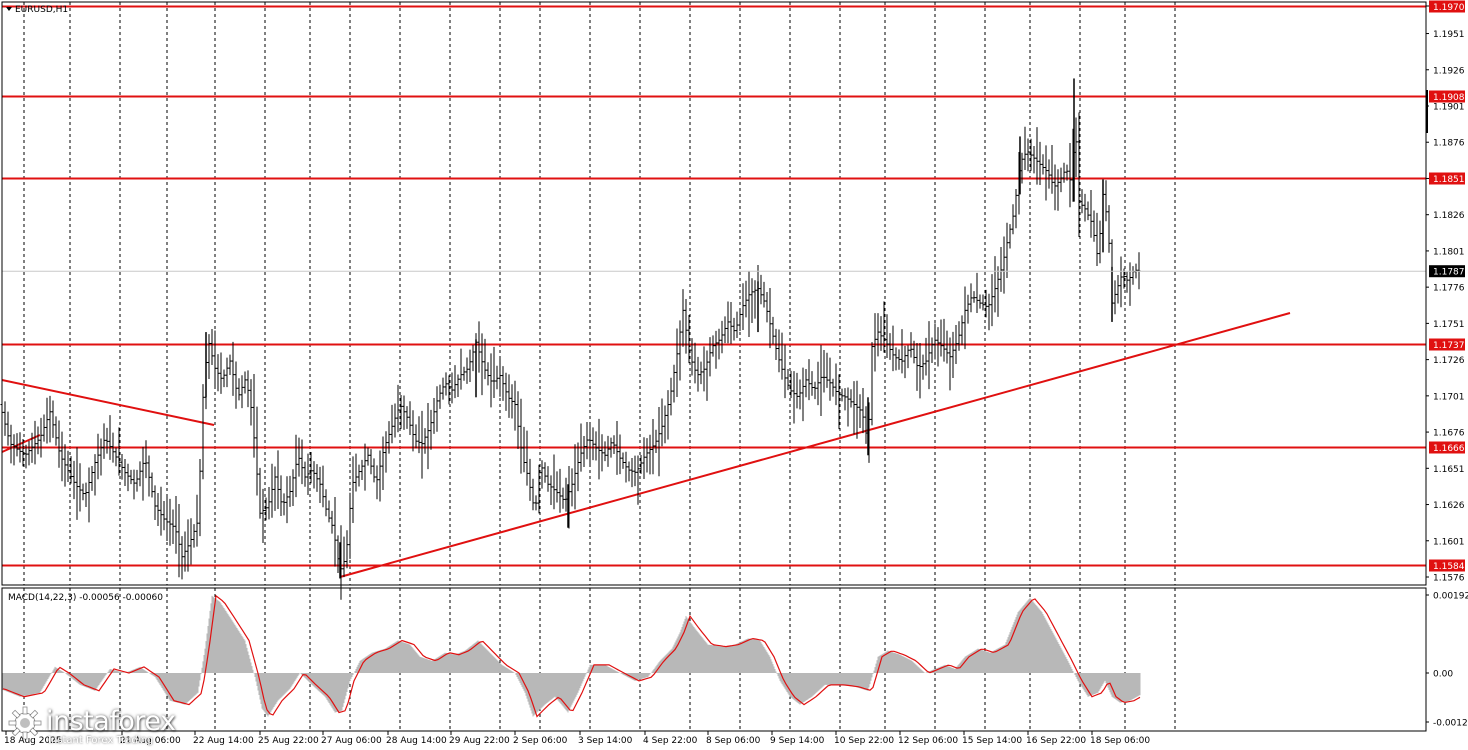 Image resolution: width=1468 pixels, height=750 pixels. I want to click on last-price-box, so click(1447, 271).